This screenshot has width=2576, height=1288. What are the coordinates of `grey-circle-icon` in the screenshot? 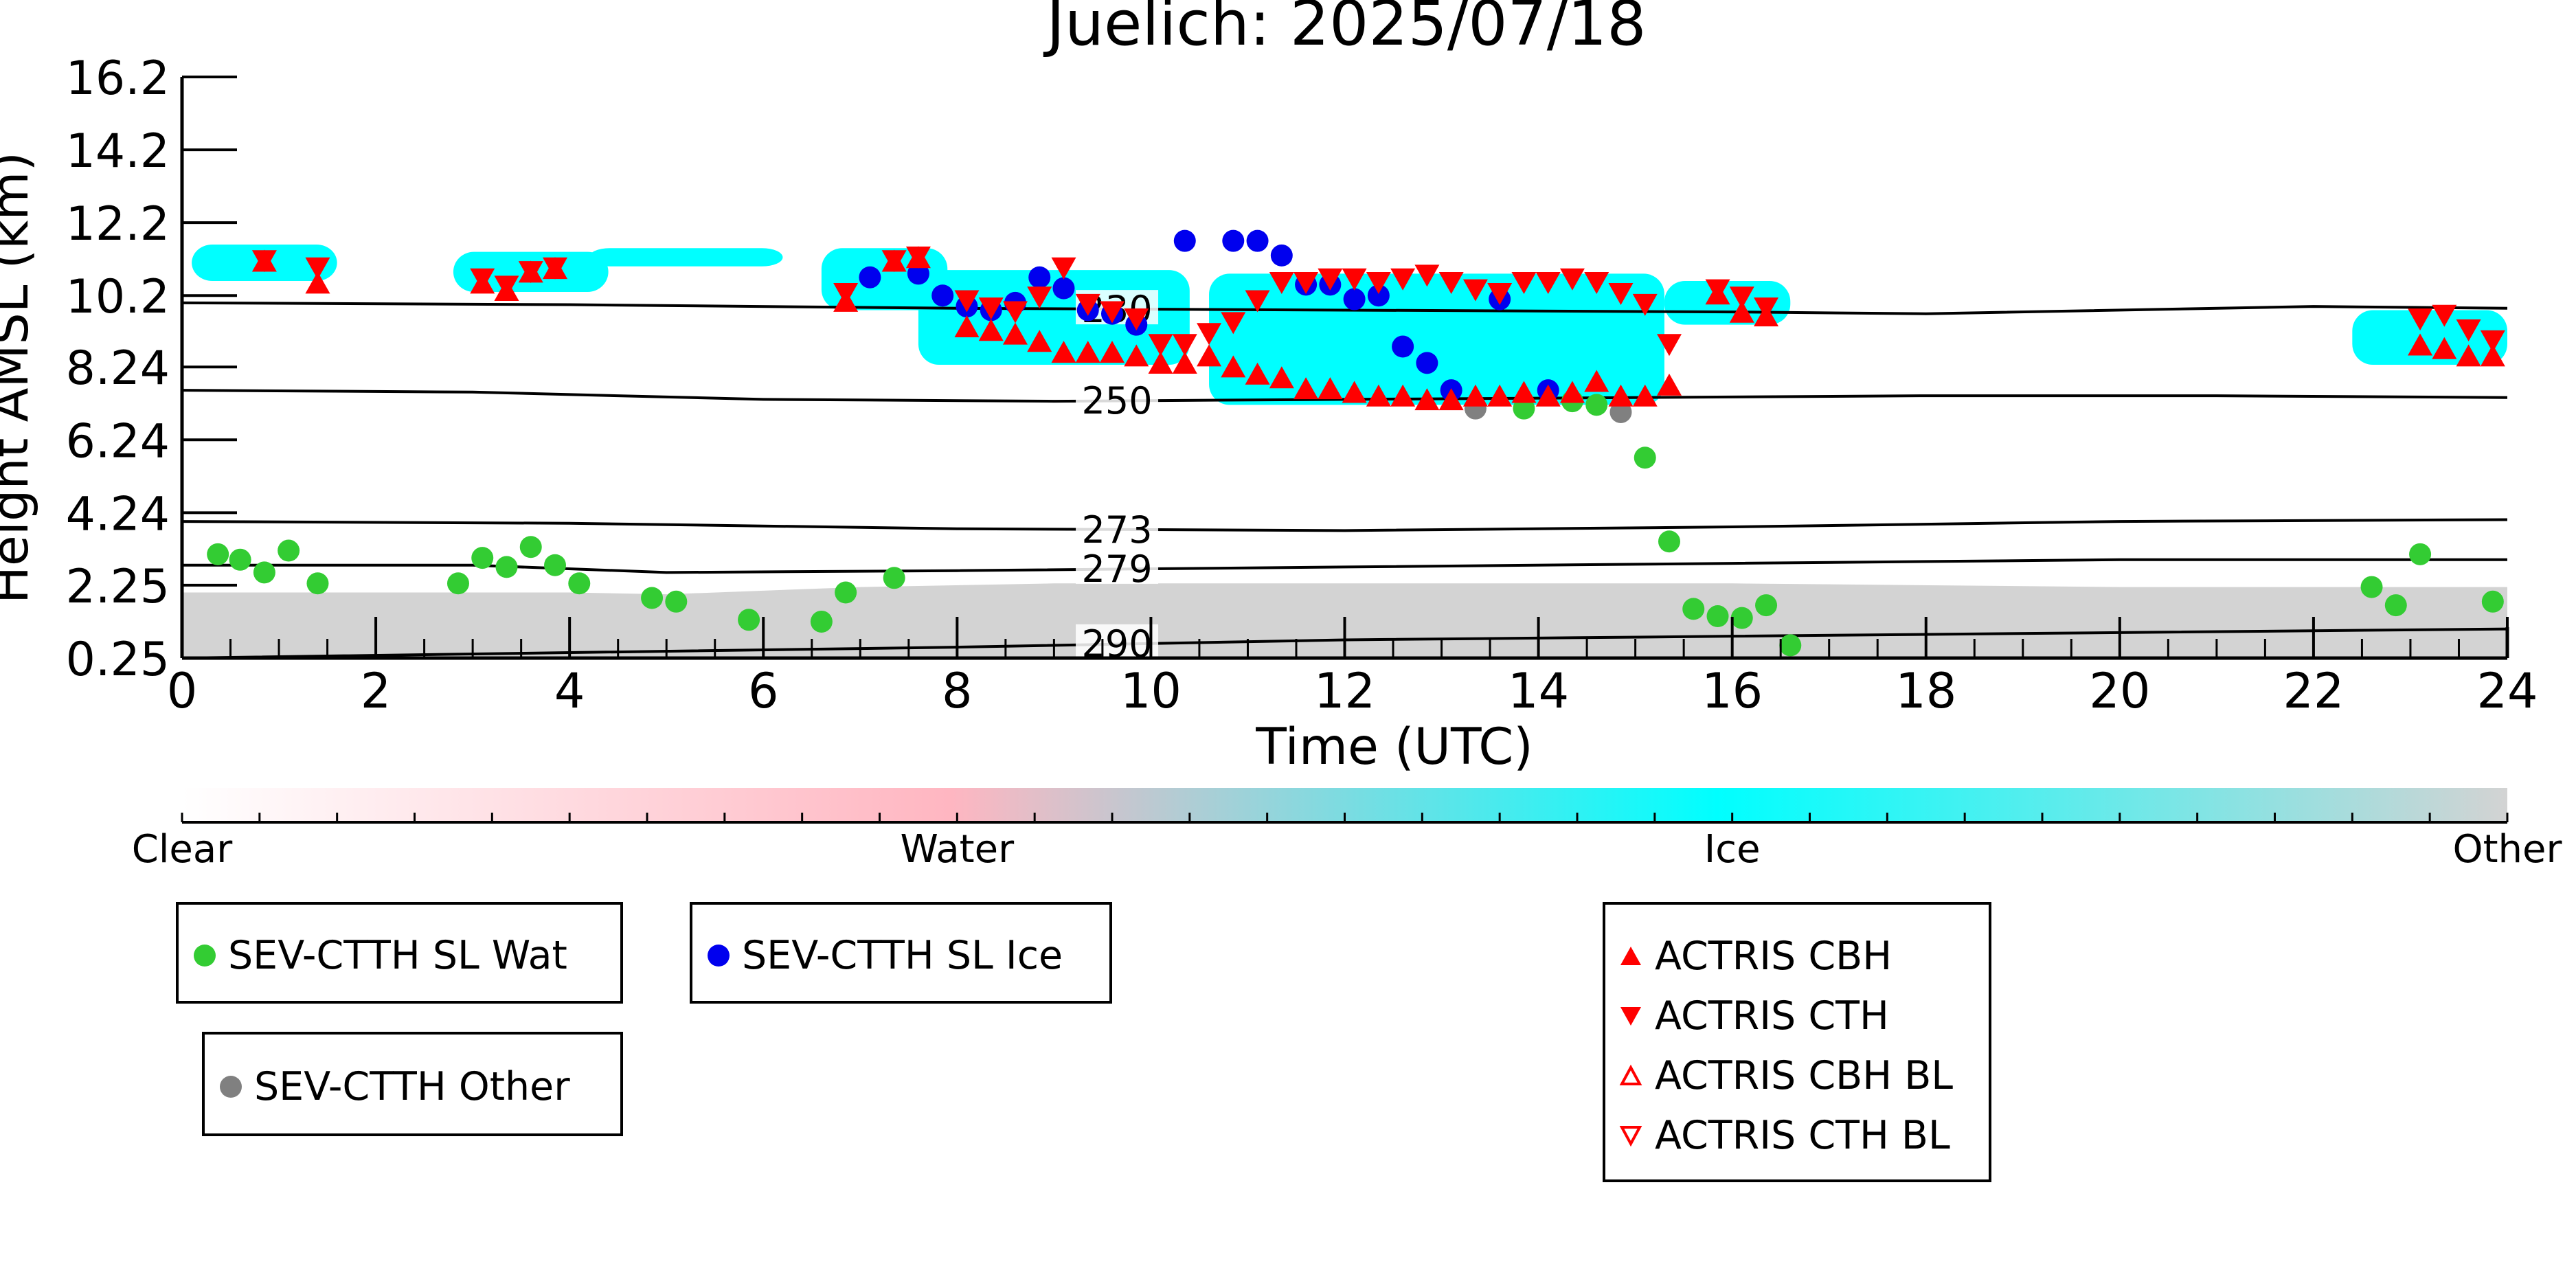 It's located at (231, 1087).